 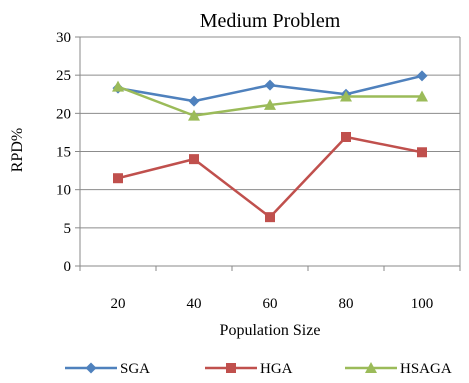 I want to click on legend-marker-sga, so click(x=91, y=368).